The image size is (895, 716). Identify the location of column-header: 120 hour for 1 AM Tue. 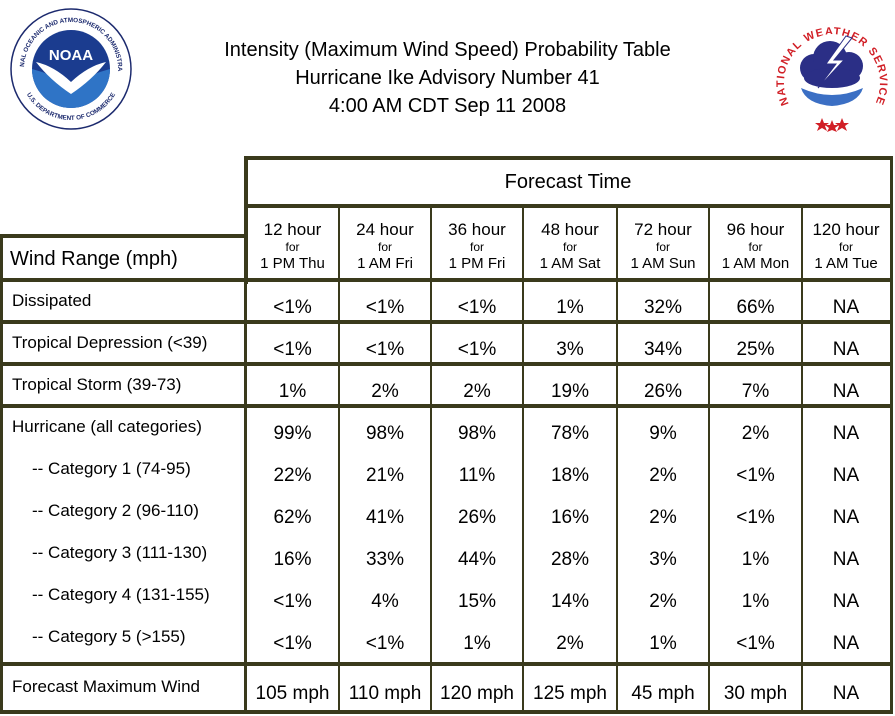
(846, 243).